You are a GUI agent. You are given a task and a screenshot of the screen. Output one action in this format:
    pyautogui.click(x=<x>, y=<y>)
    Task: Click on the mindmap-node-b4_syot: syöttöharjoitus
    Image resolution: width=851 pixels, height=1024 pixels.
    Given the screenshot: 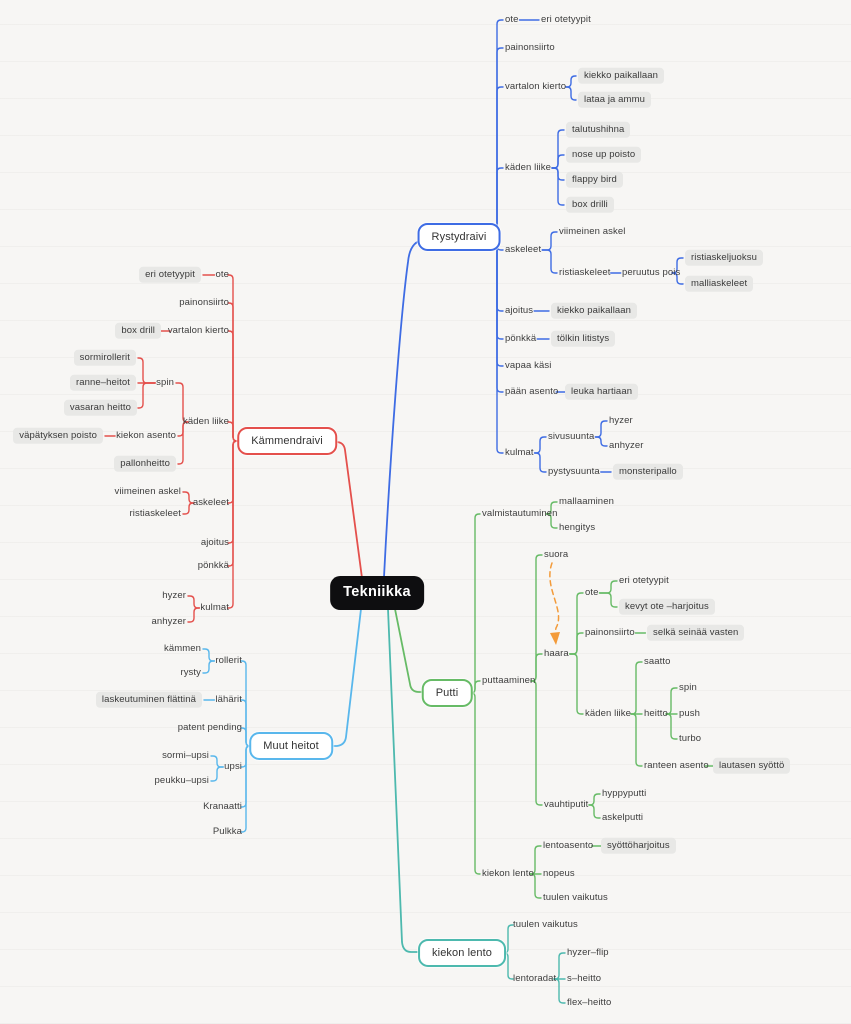 What is the action you would take?
    pyautogui.click(x=638, y=846)
    